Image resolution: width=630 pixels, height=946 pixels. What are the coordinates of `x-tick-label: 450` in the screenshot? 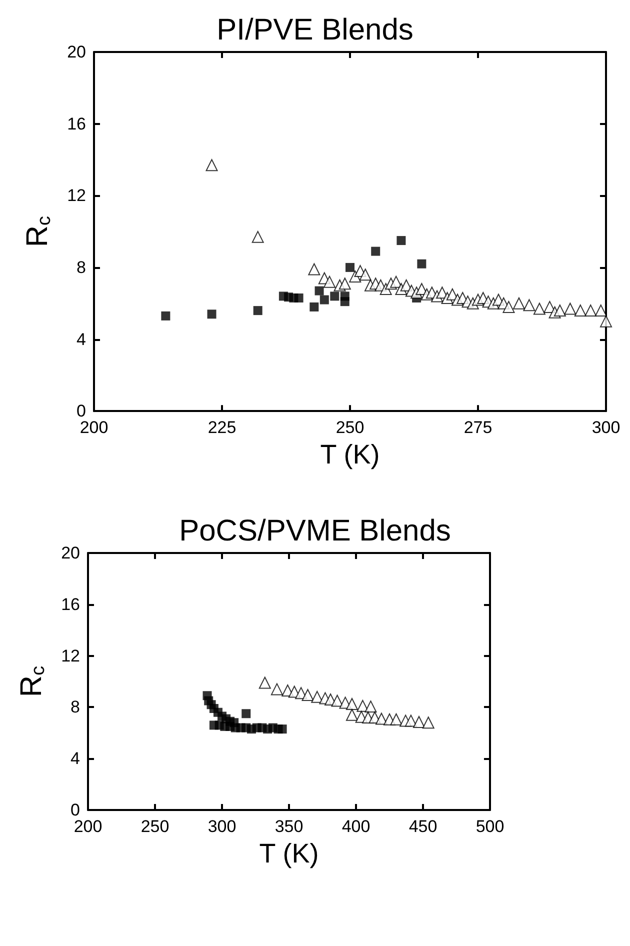 It's located at (423, 826).